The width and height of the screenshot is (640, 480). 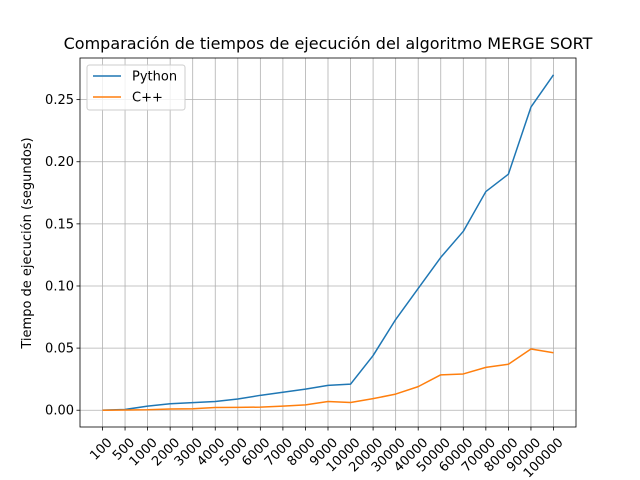 What do you see at coordinates (154, 77) in the screenshot?
I see `legend-label: Python` at bounding box center [154, 77].